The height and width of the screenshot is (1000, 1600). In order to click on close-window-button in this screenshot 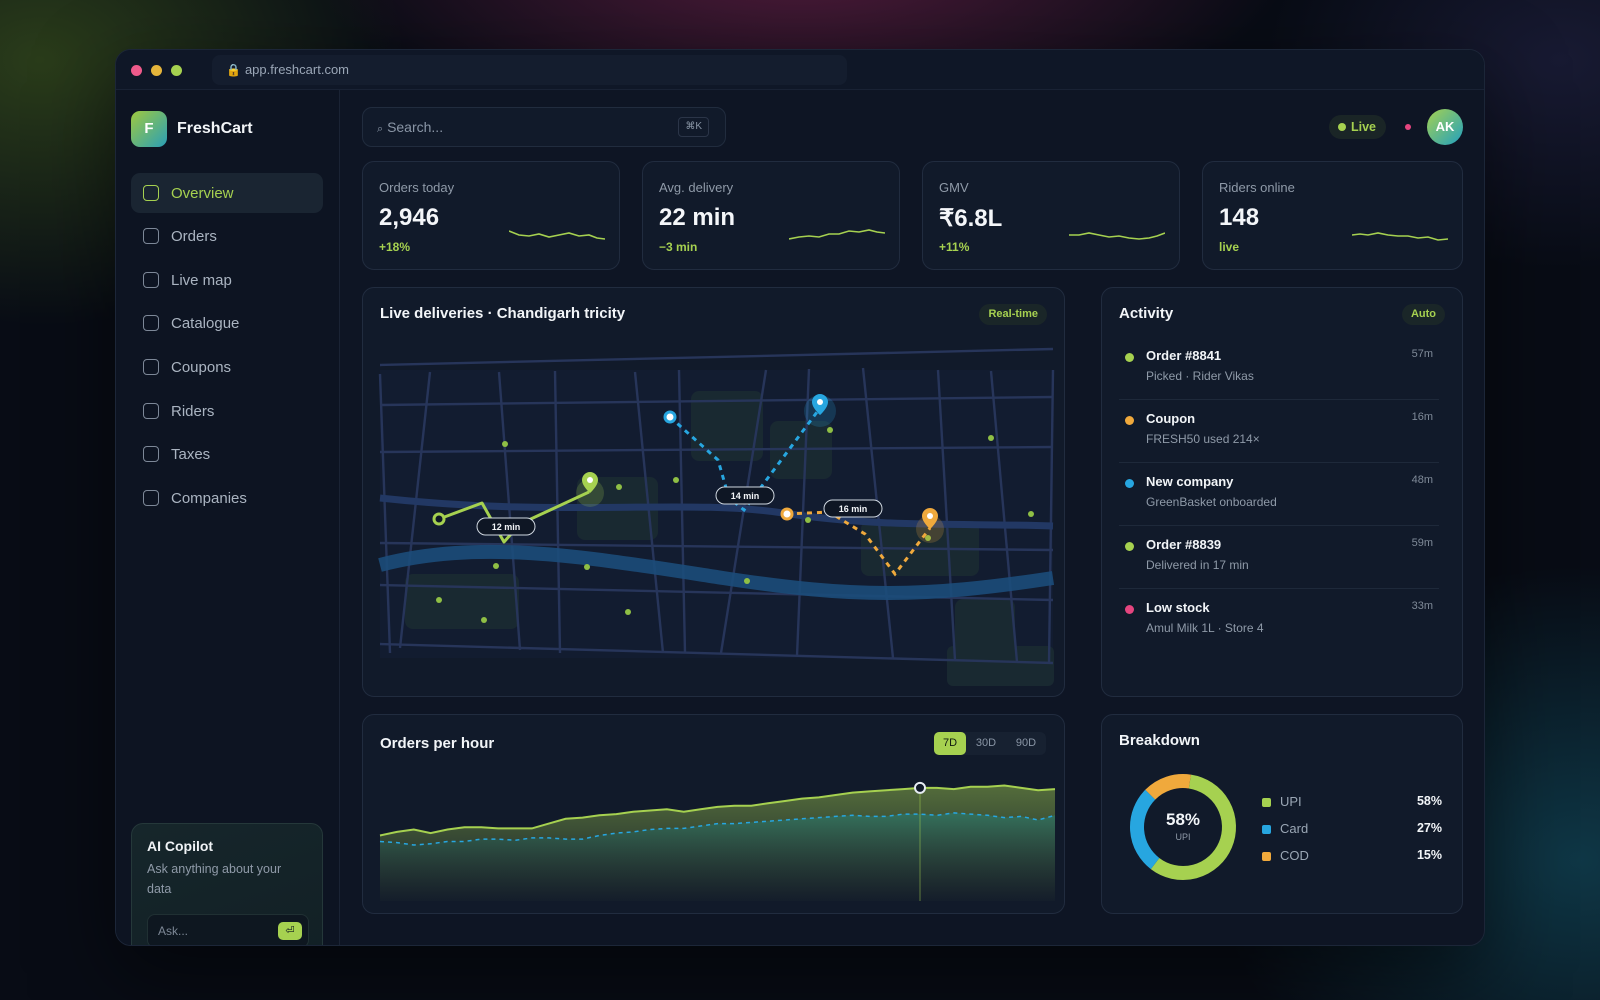, I will do `click(136, 70)`.